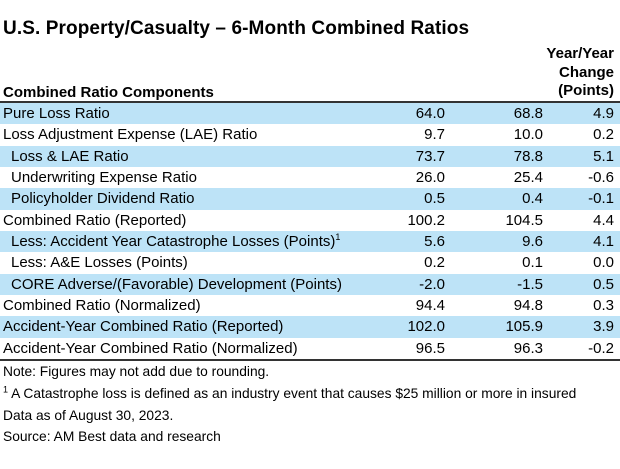  Describe the element at coordinates (528, 178) in the screenshot. I see `value-col2: 25.4` at that location.